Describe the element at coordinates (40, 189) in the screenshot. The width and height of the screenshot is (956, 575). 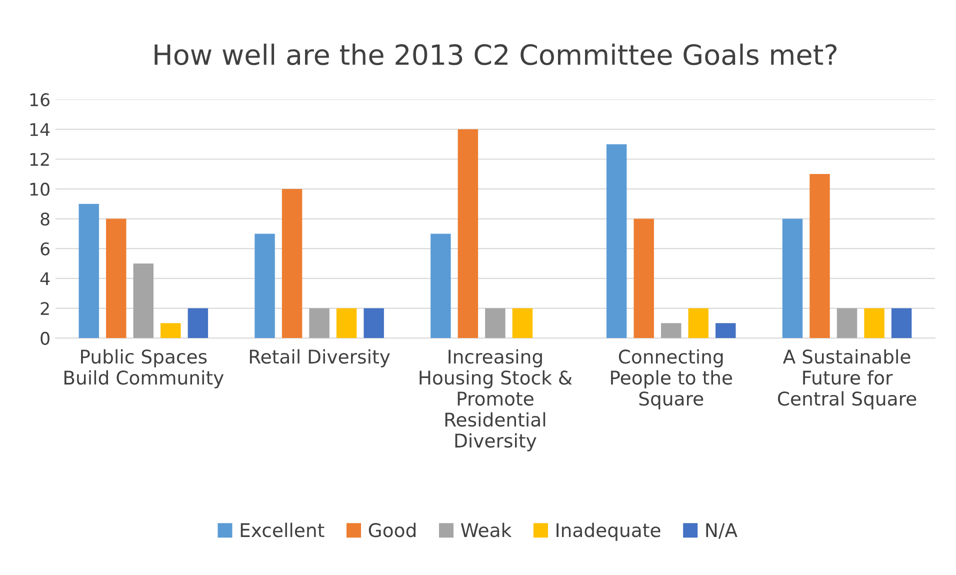
I see `y-tick-label: 10` at that location.